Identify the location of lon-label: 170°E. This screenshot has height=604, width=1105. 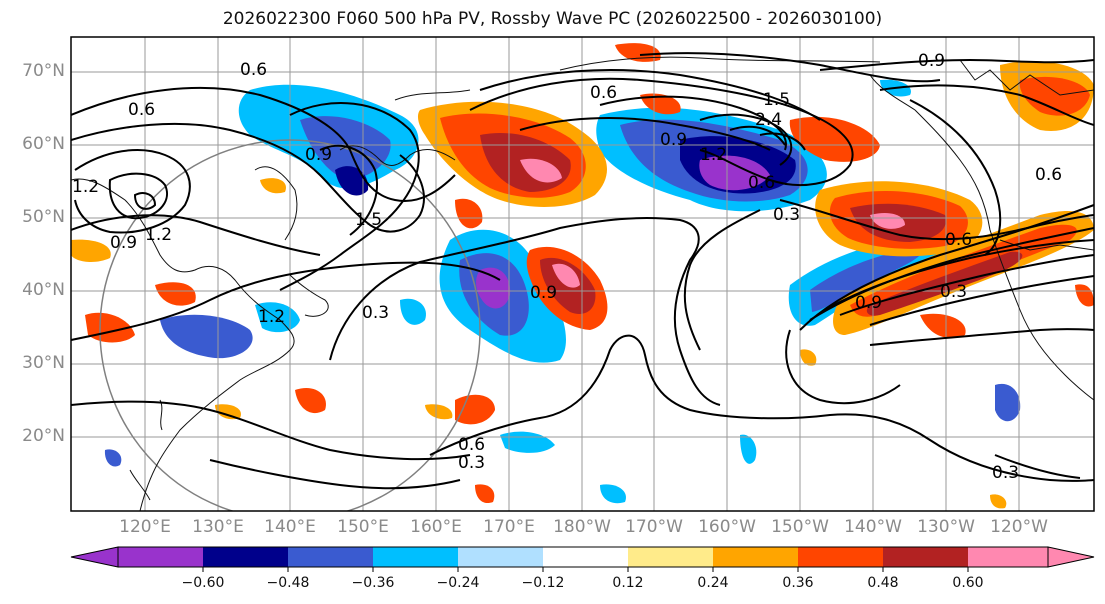
(509, 527).